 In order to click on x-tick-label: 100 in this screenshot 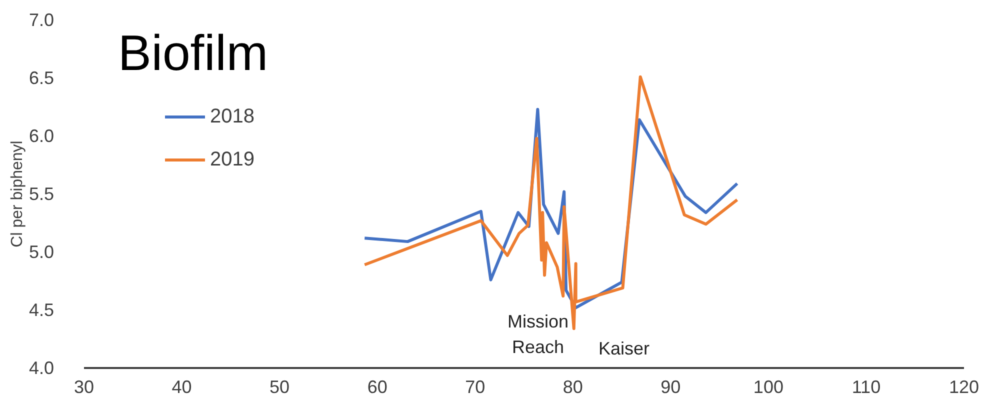, I will do `click(768, 386)`.